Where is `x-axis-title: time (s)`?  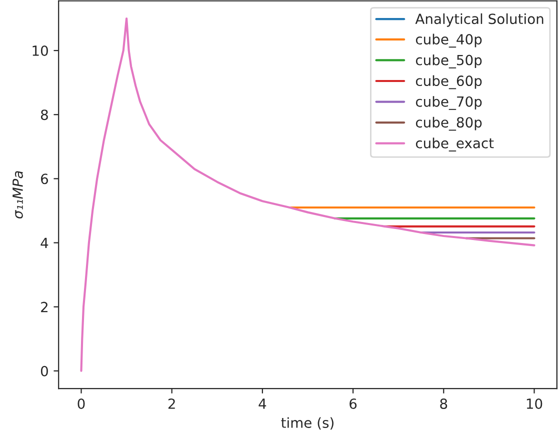 x-axis-title: time (s) is located at coordinates (307, 423).